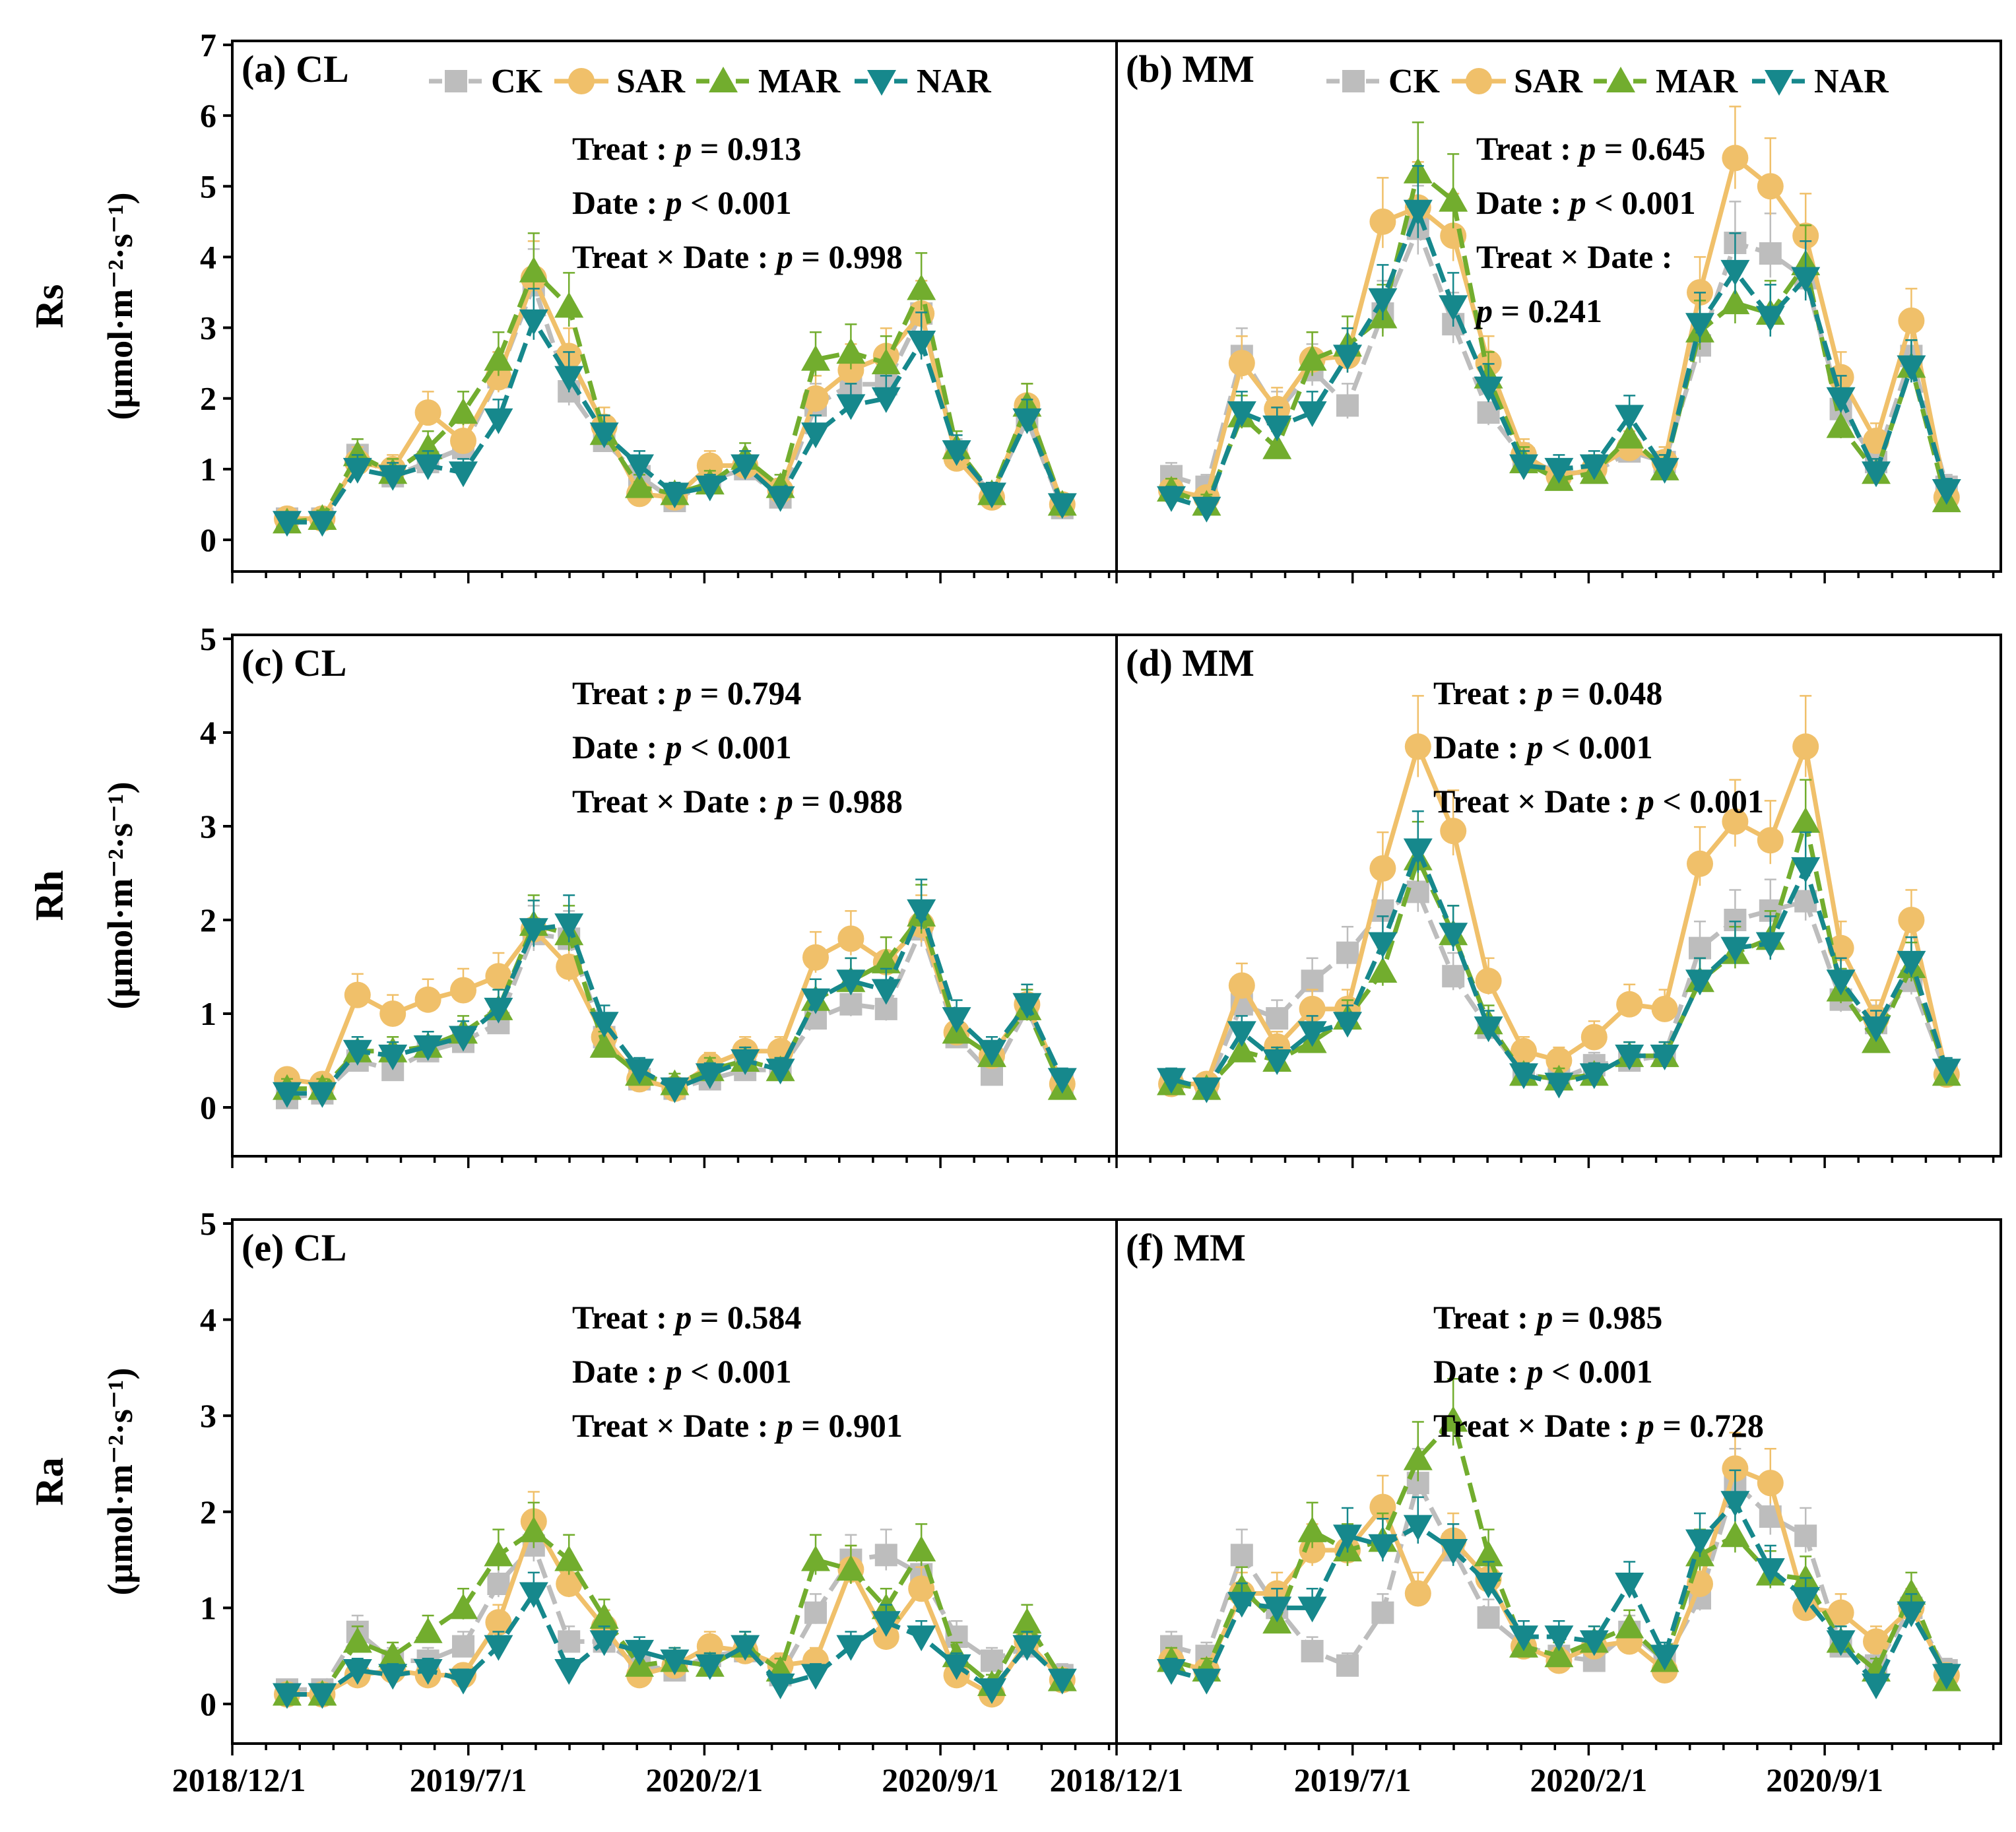 This screenshot has width=2016, height=1832. Describe the element at coordinates (294, 663) in the screenshot. I see `panel-label: (c) CL` at that location.